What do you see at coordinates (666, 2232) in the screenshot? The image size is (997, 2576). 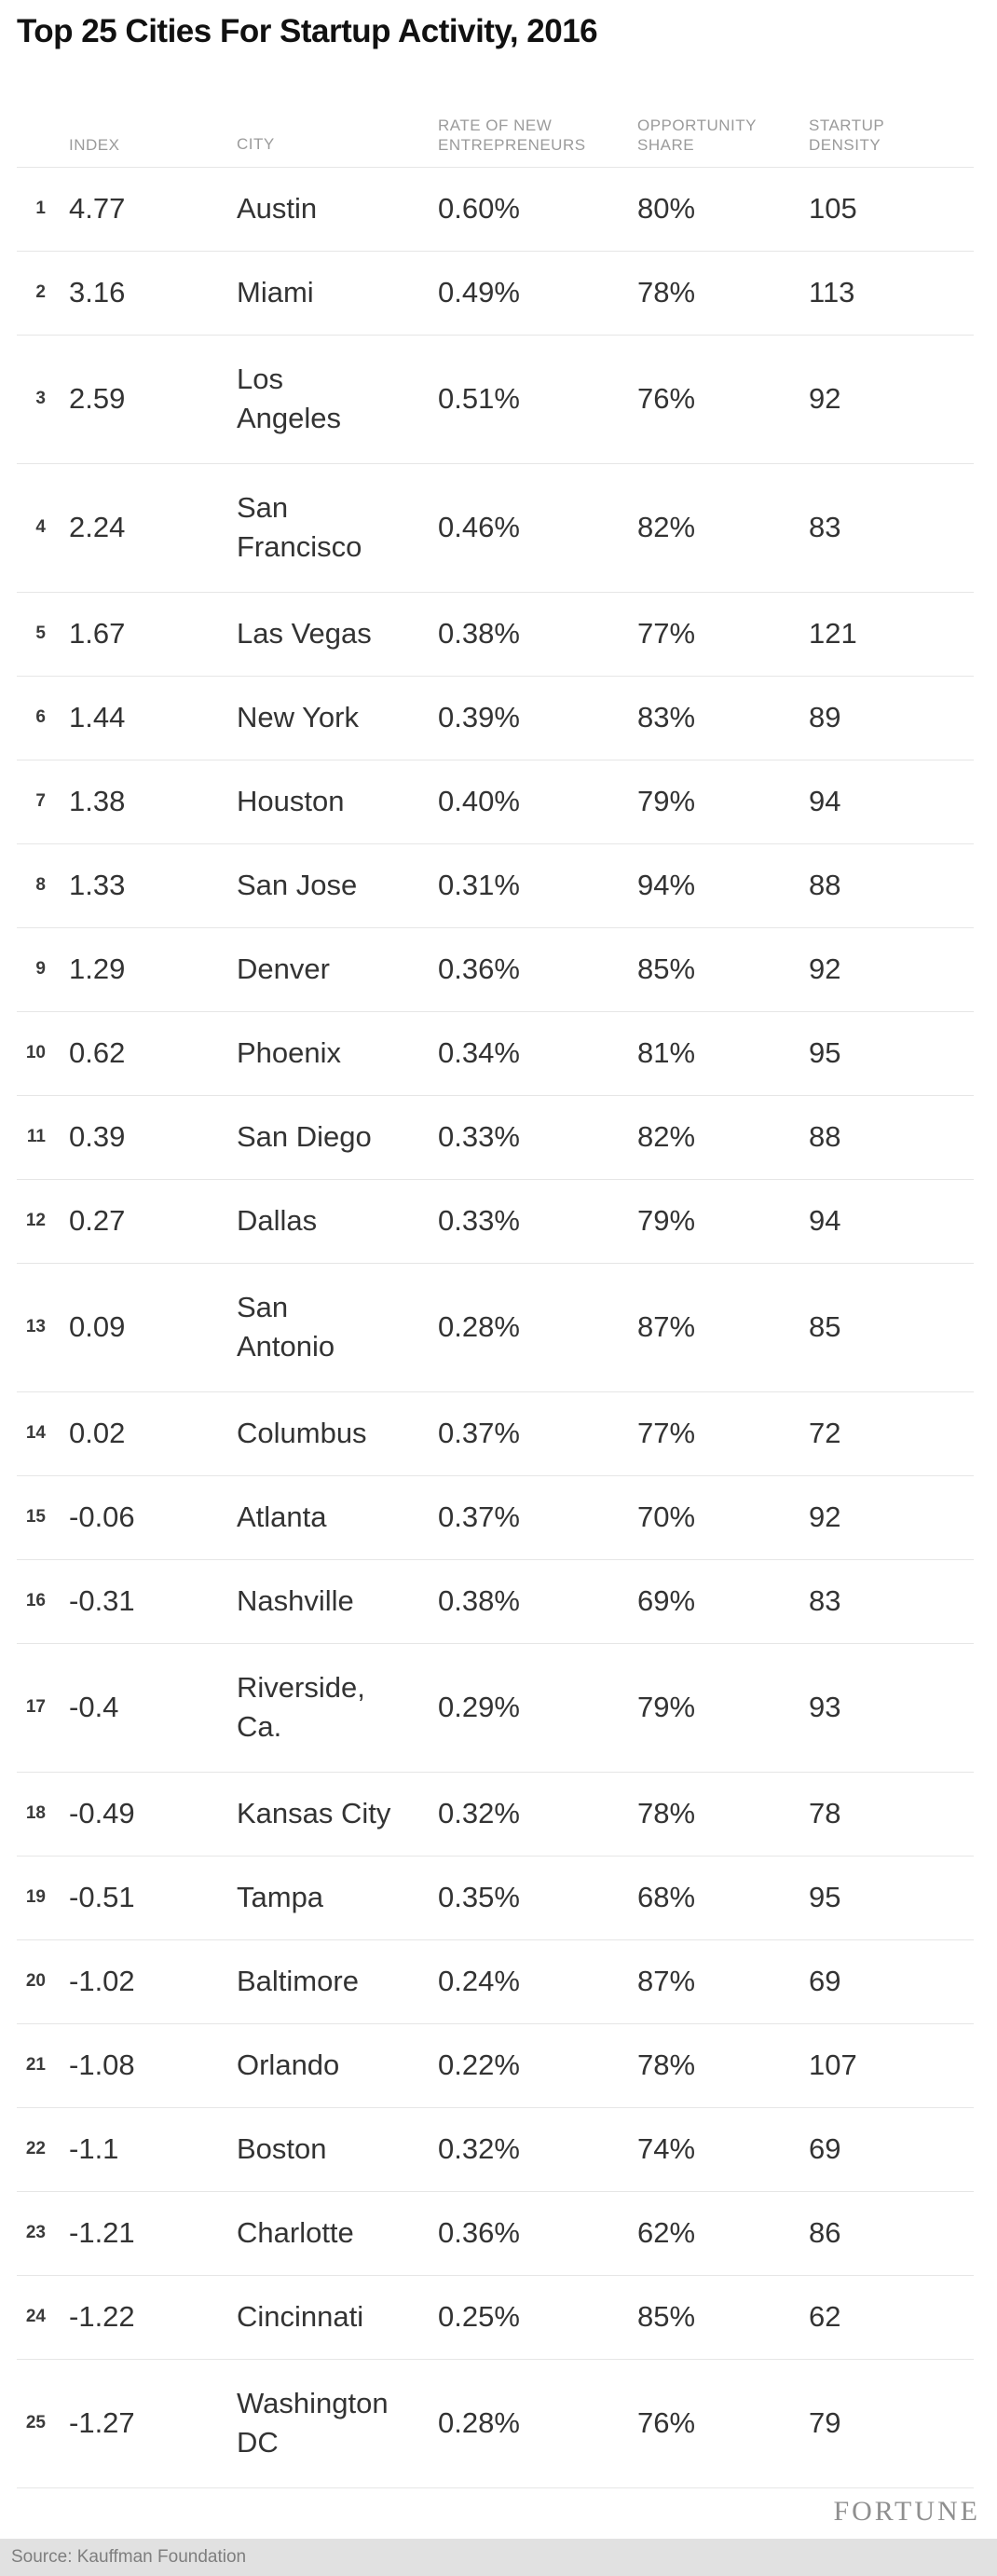 I see `share-cell: 62%` at bounding box center [666, 2232].